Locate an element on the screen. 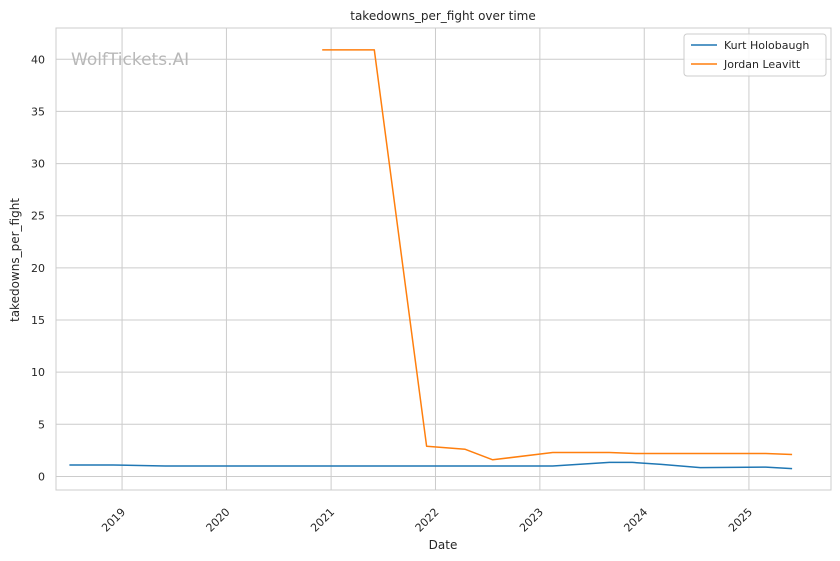  y-tick-label: 35 is located at coordinates (38, 111).